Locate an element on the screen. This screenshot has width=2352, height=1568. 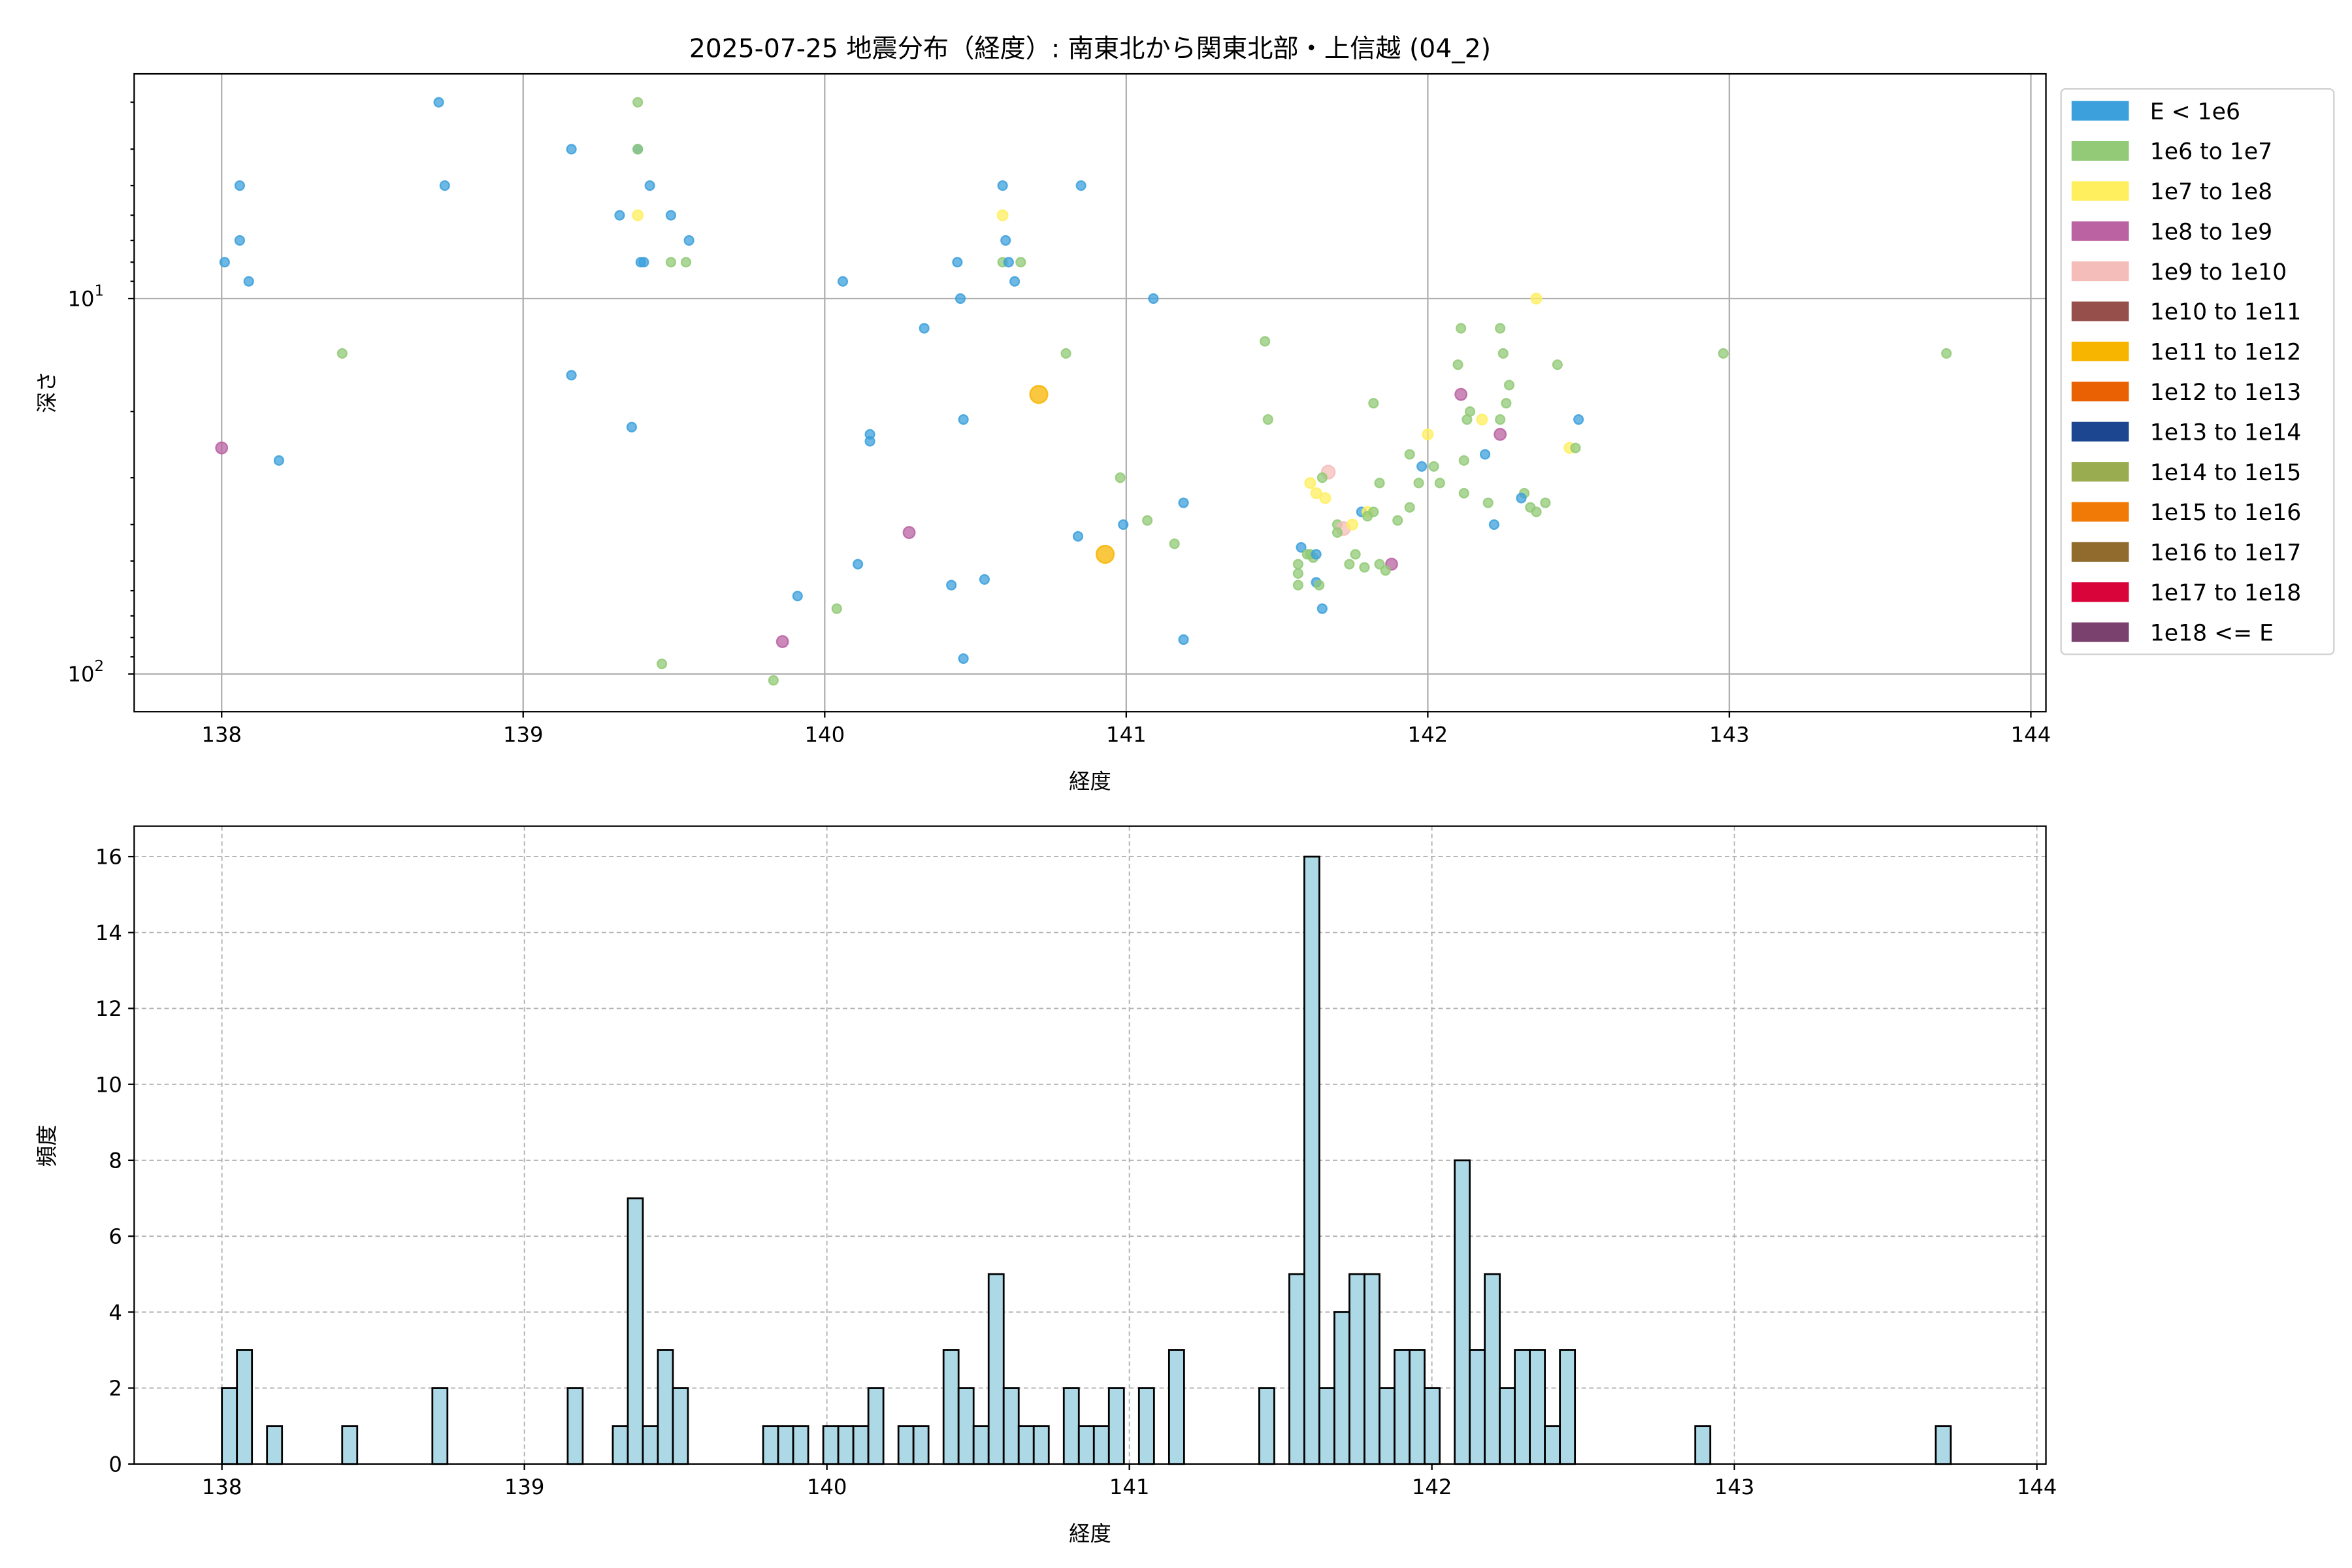
legend-label: 1e16 to 1e17 is located at coordinates (2225, 553).